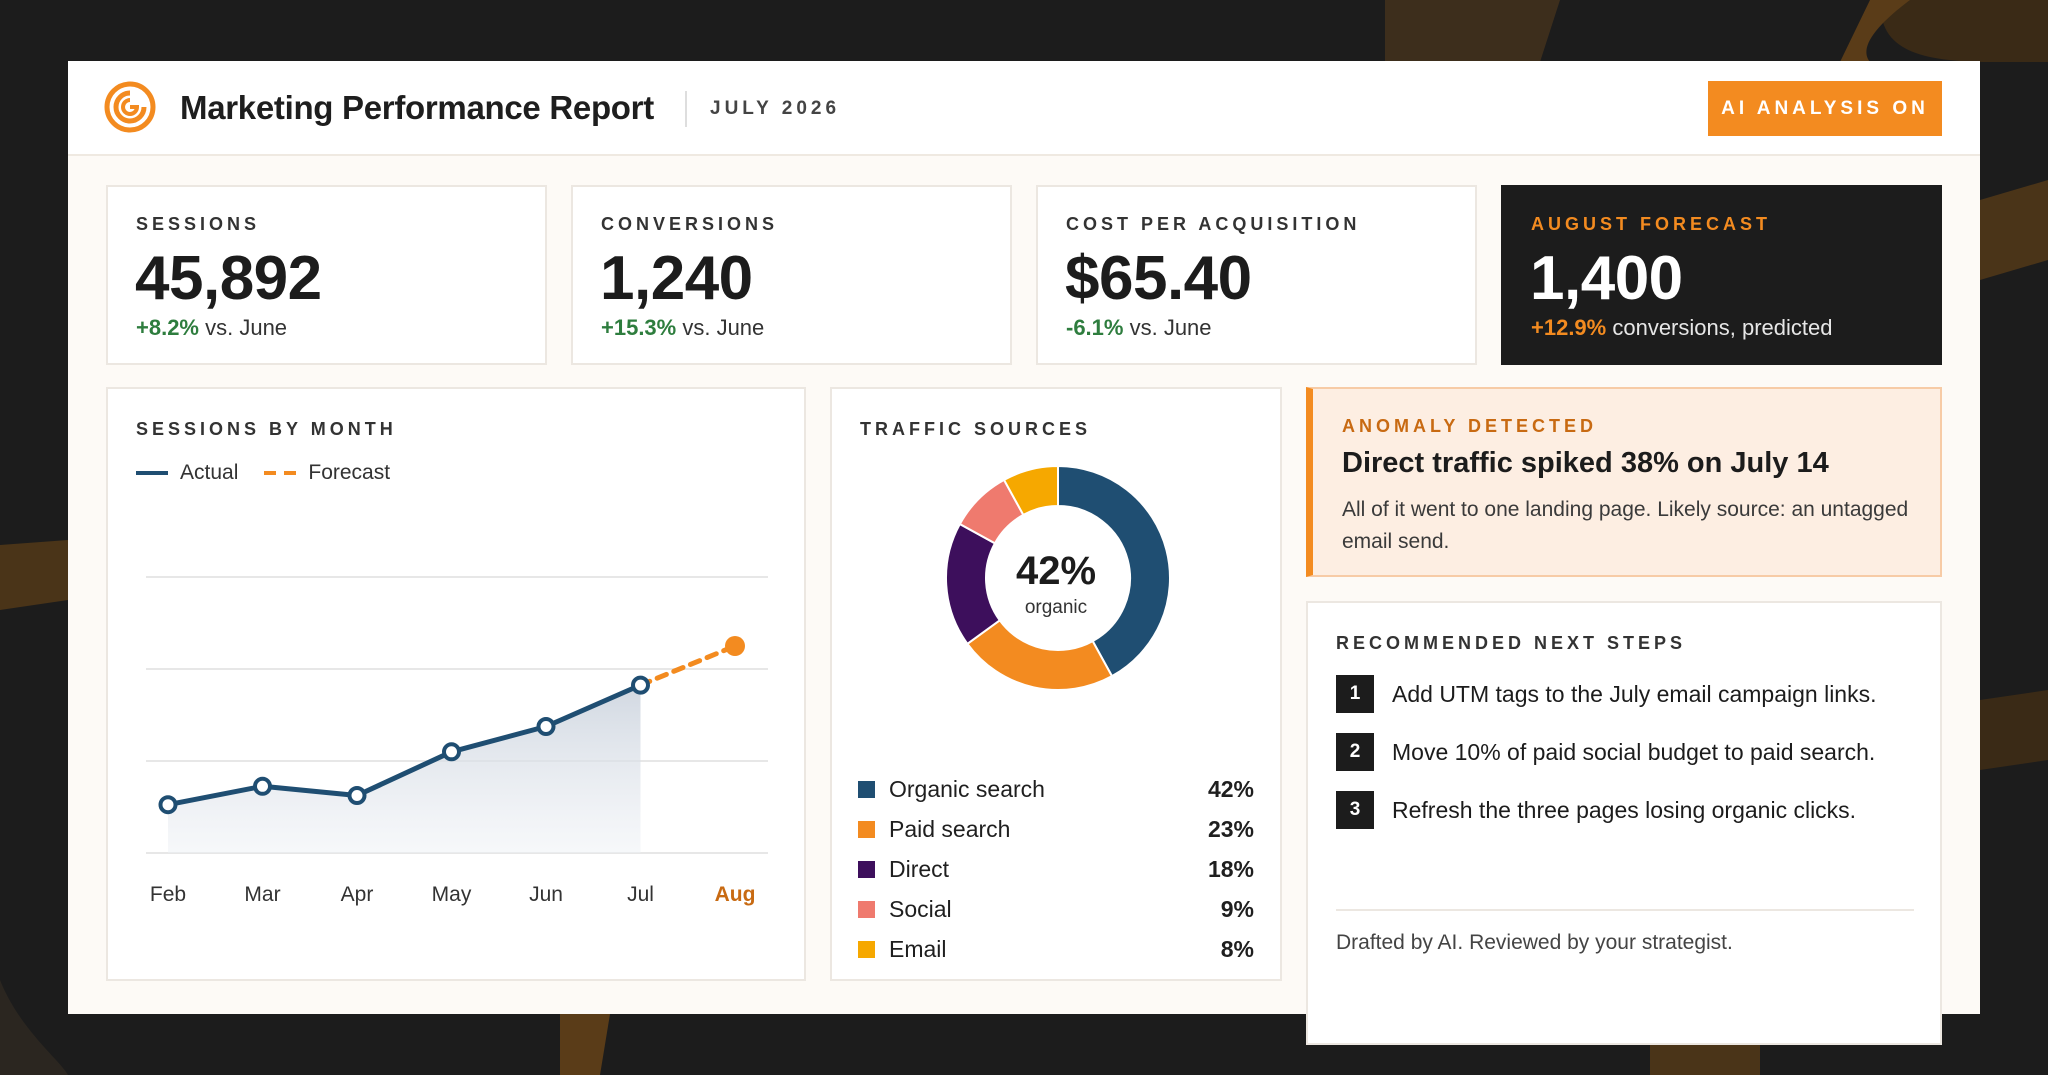 The image size is (2048, 1075). What do you see at coordinates (1825, 108) in the screenshot?
I see `ai-analysis-toggle: AI ANALYSIS ON` at bounding box center [1825, 108].